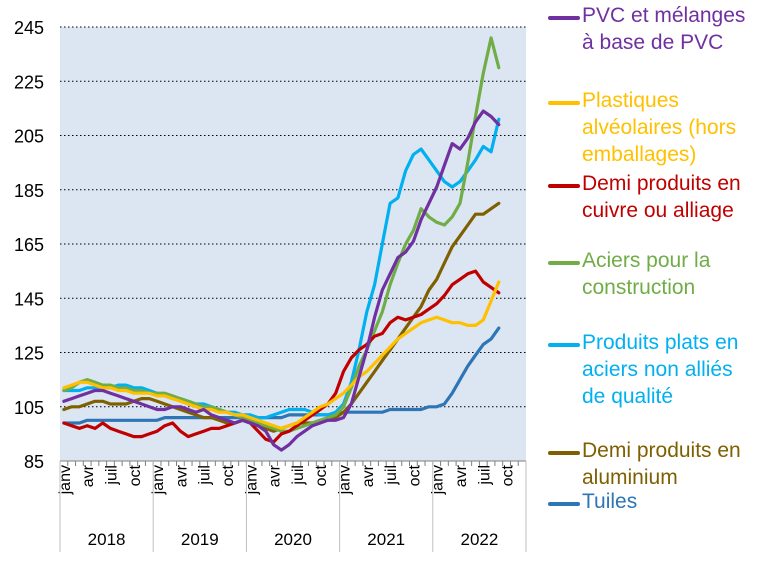 This screenshot has width=759, height=567. Describe the element at coordinates (34, 462) in the screenshot. I see `y-tick-label: 85` at that location.